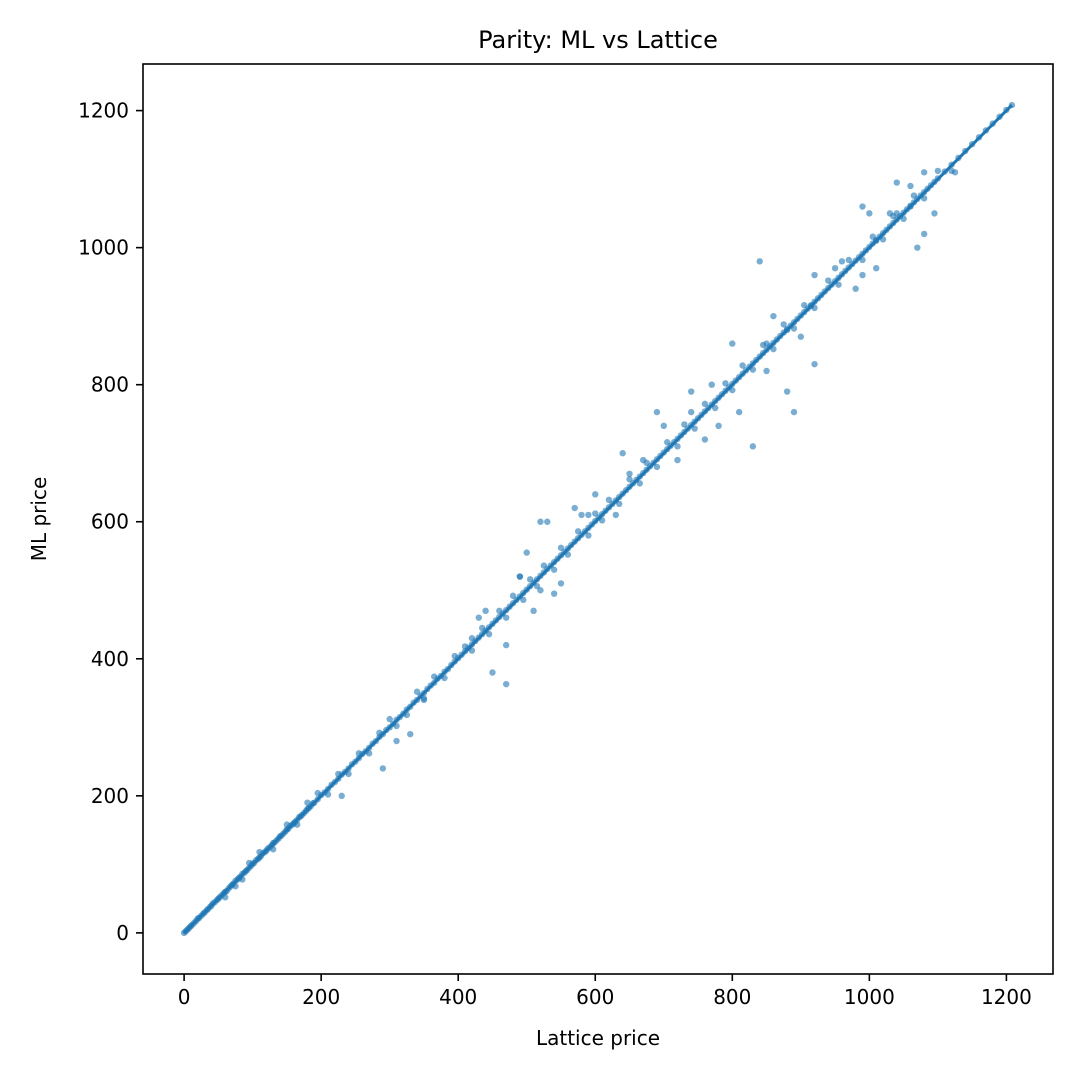 The image size is (1080, 1080). Describe the element at coordinates (598, 40) in the screenshot. I see `chart-title: Parity: ML vs Lattice` at that location.